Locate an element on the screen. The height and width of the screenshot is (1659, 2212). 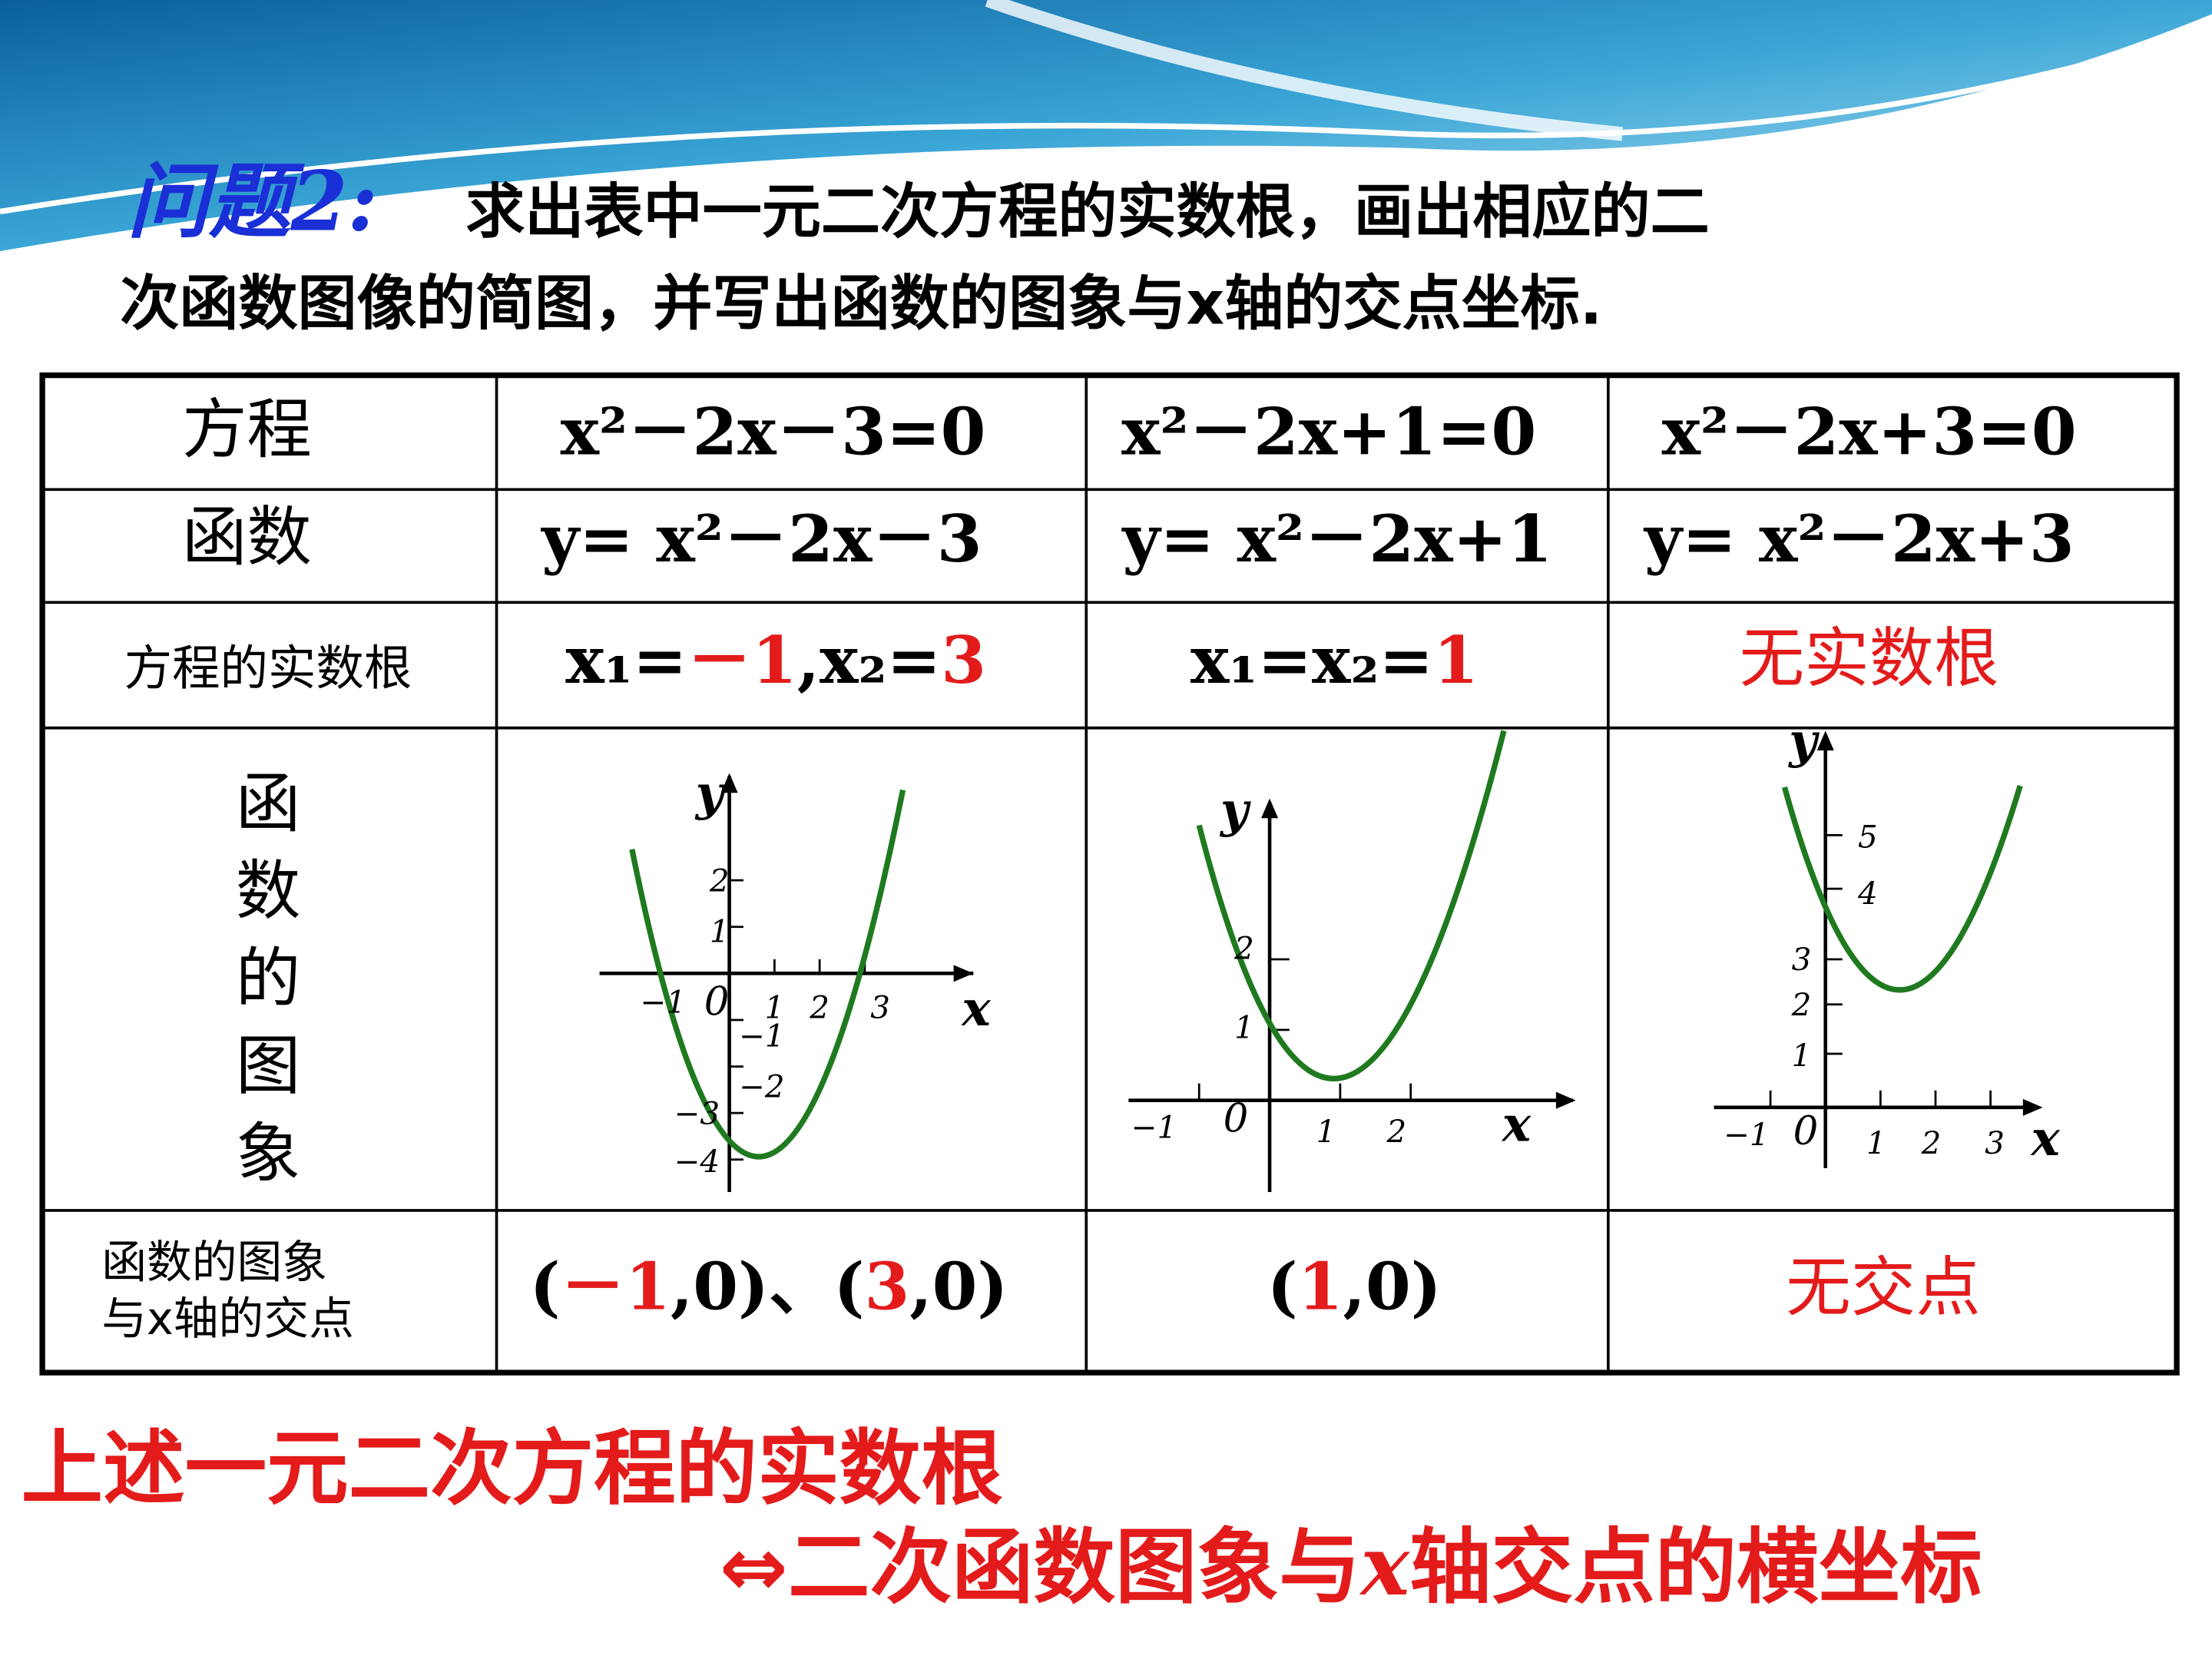
text-part: 函数的图象 is located at coordinates (263, 988).